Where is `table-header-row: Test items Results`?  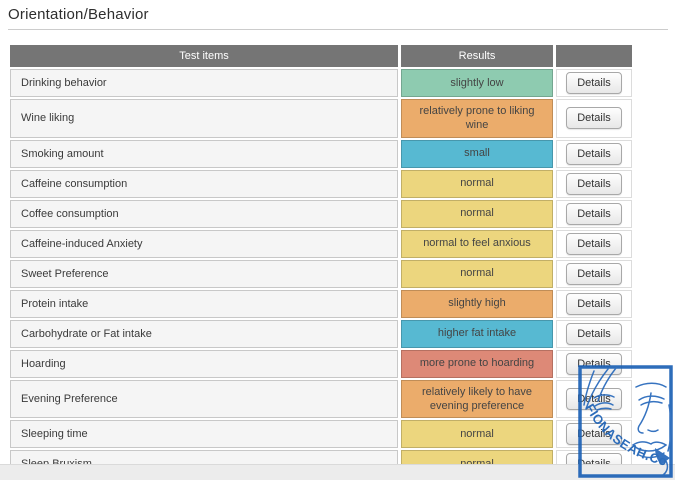
table-header-row: Test items Results is located at coordinates (321, 56).